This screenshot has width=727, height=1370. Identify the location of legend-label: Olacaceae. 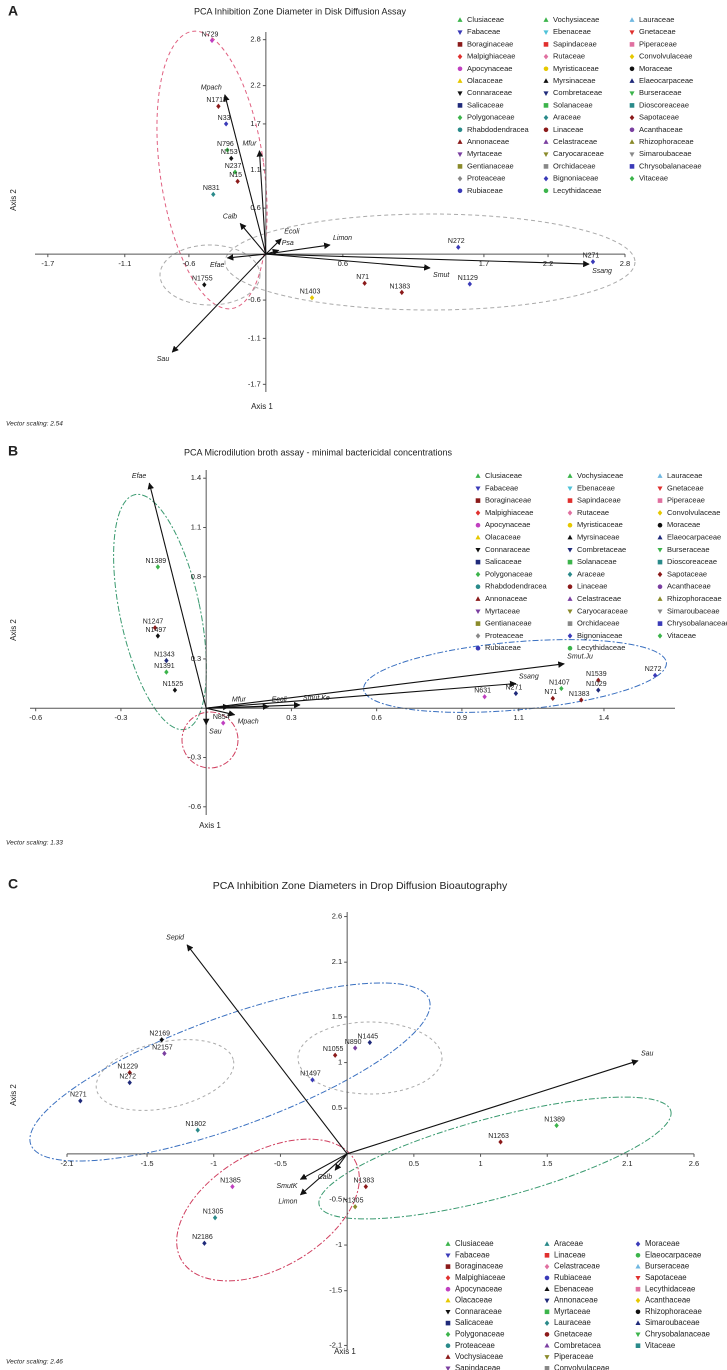
(473, 1300).